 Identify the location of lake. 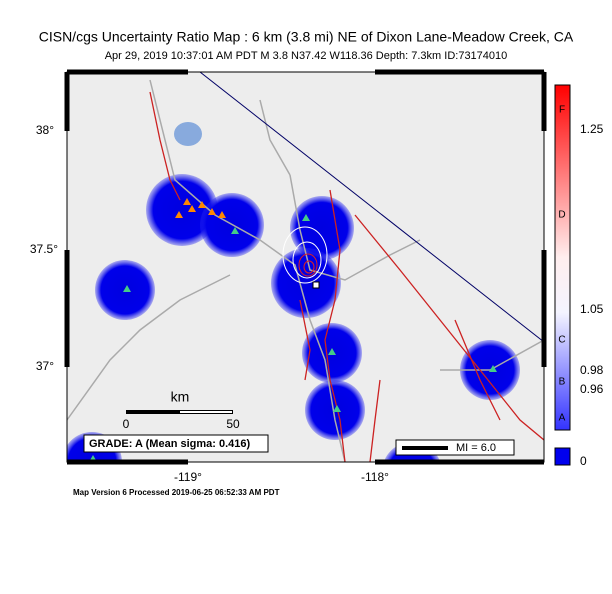
(188, 134).